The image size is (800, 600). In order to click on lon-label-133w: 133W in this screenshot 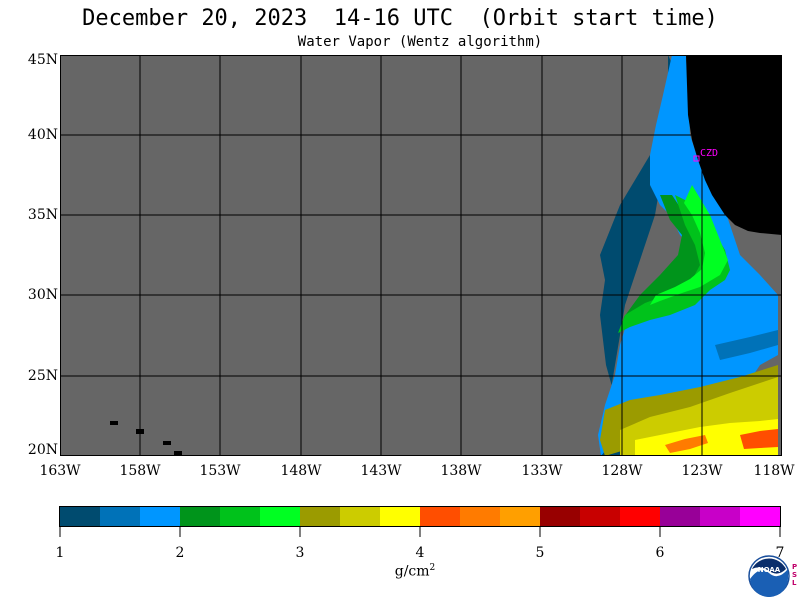, I will do `click(542, 471)`.